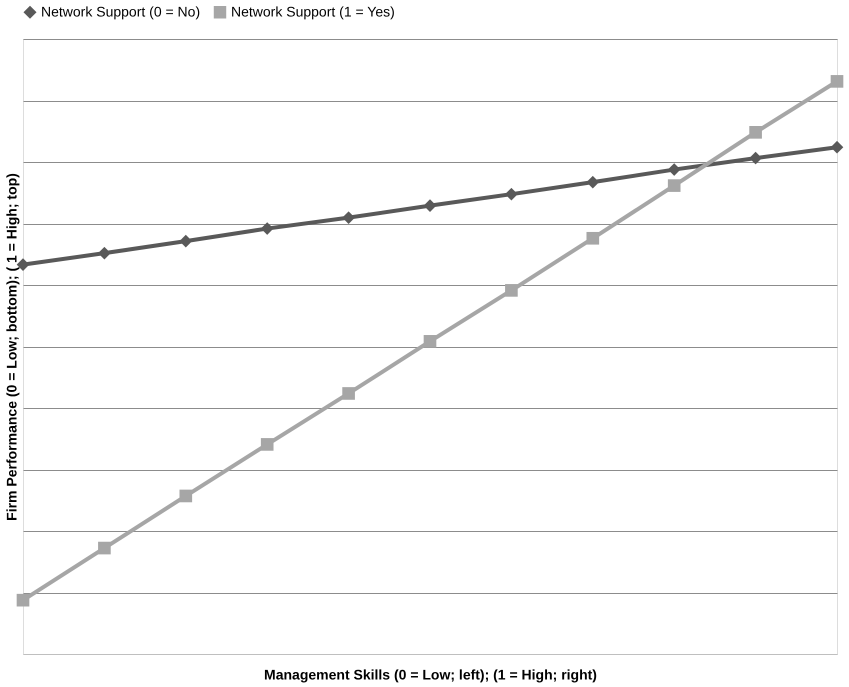 This screenshot has width=849, height=687. Describe the element at coordinates (313, 11) in the screenshot. I see `legend-label: Network Support (1 = Yes)` at that location.